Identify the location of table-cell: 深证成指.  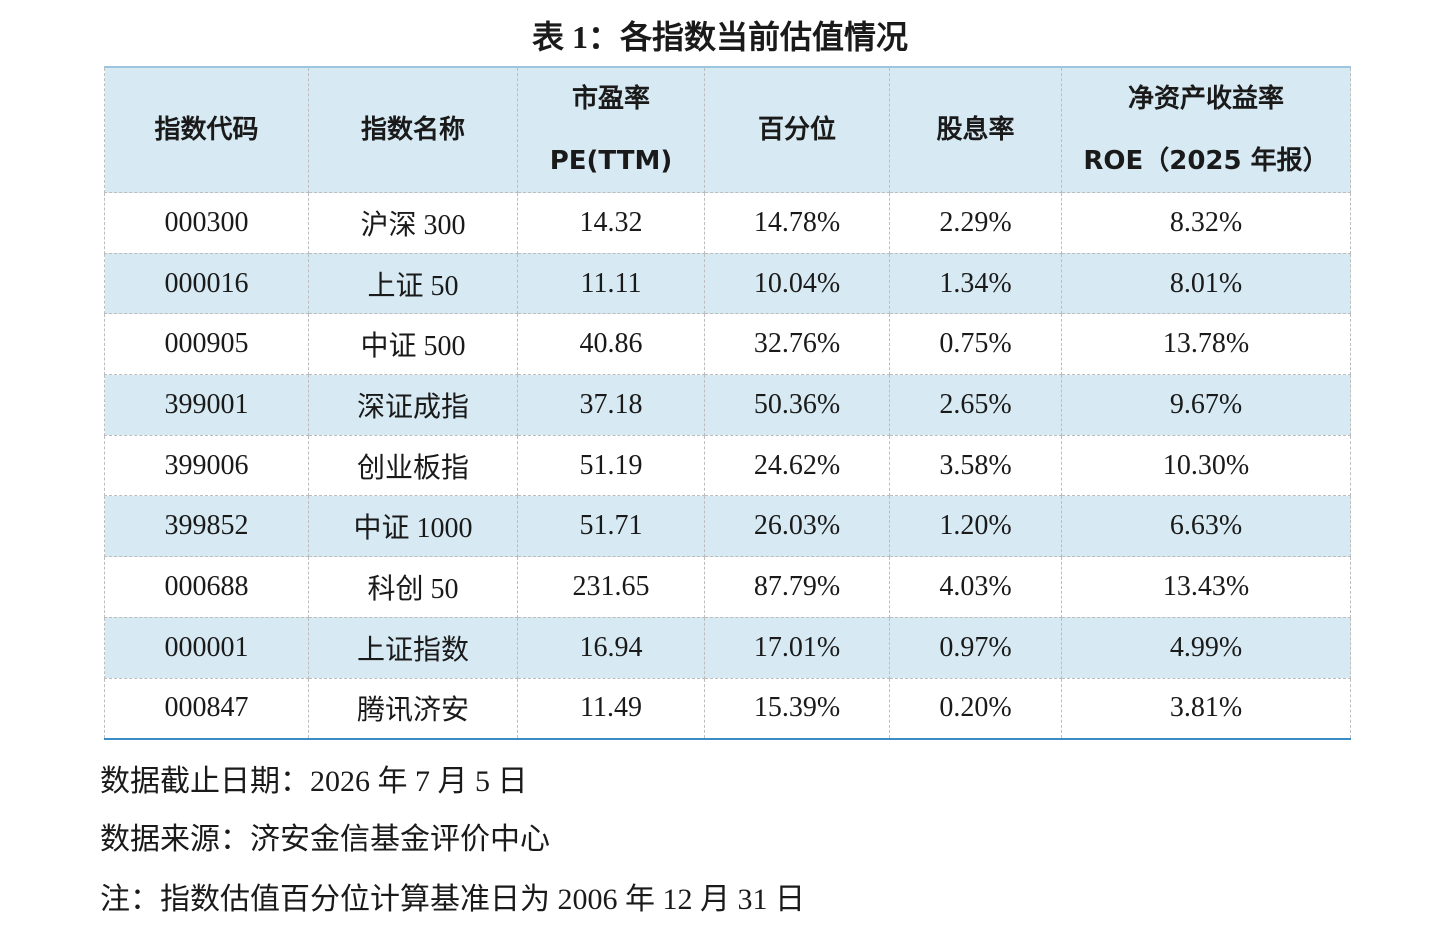
(413, 405).